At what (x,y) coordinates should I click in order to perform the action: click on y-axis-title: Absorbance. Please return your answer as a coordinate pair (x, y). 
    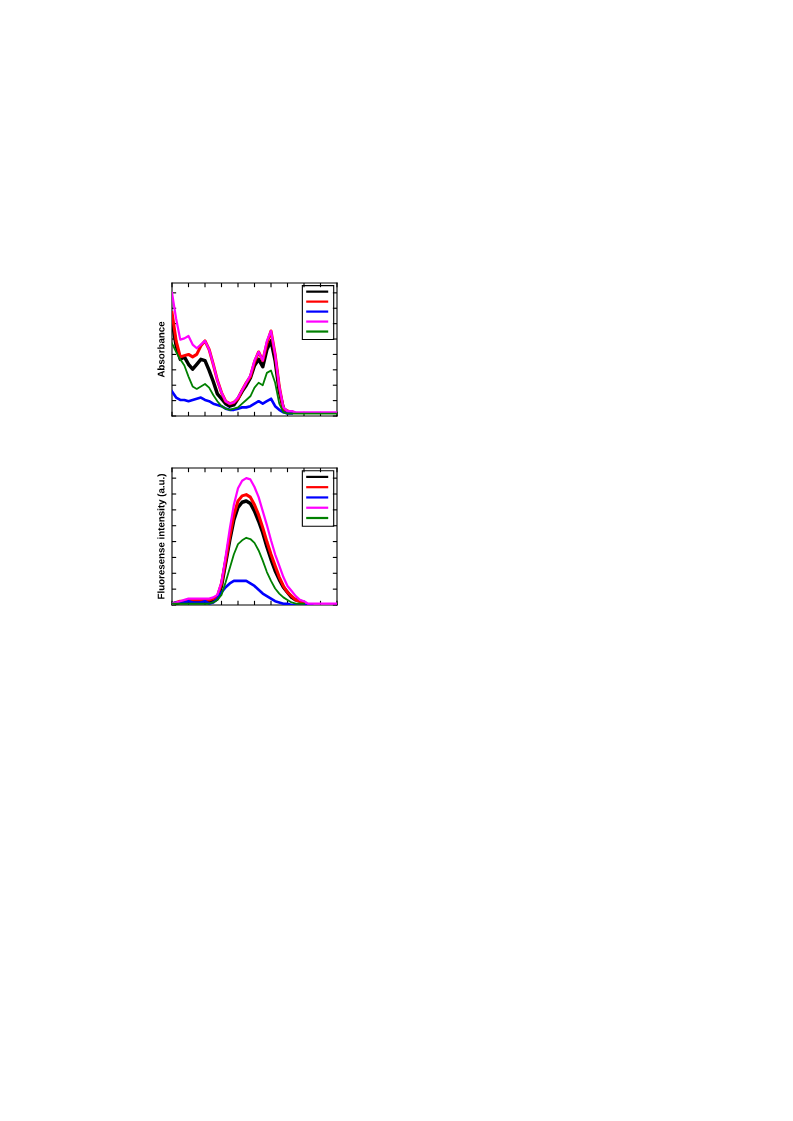
    Looking at the image, I should click on (161, 349).